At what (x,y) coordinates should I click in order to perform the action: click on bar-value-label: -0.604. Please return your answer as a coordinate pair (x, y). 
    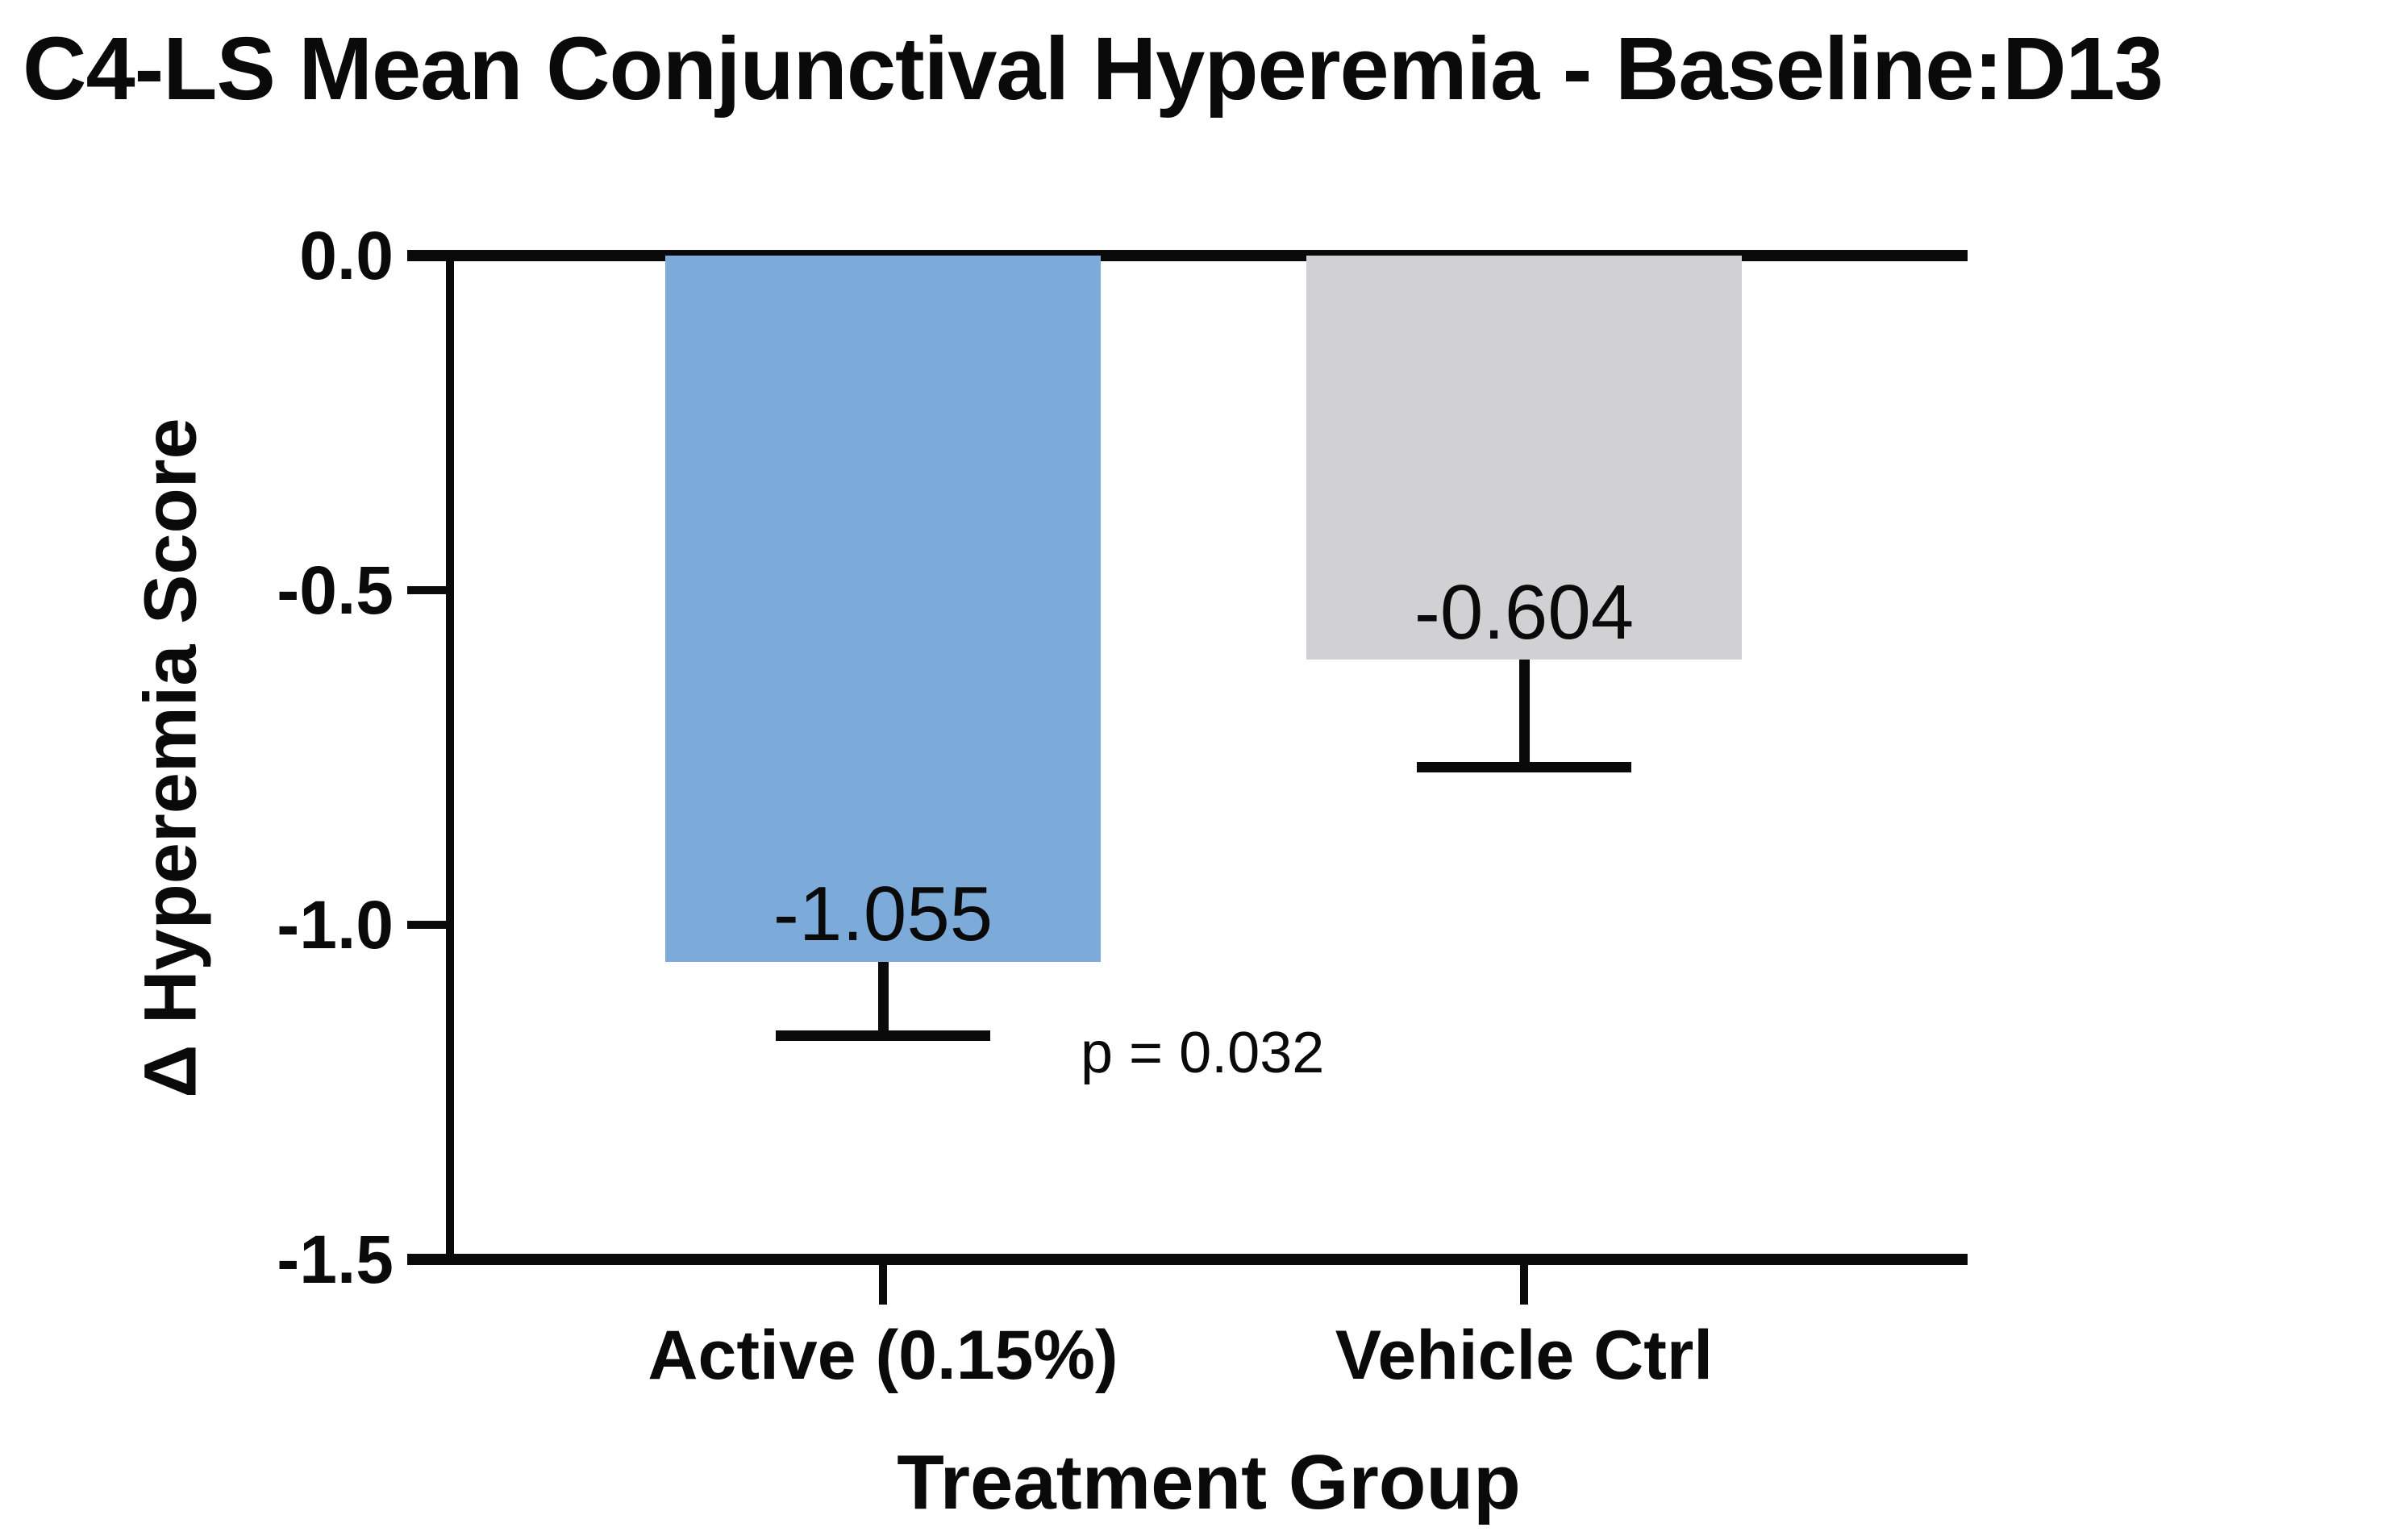
    Looking at the image, I should click on (1524, 612).